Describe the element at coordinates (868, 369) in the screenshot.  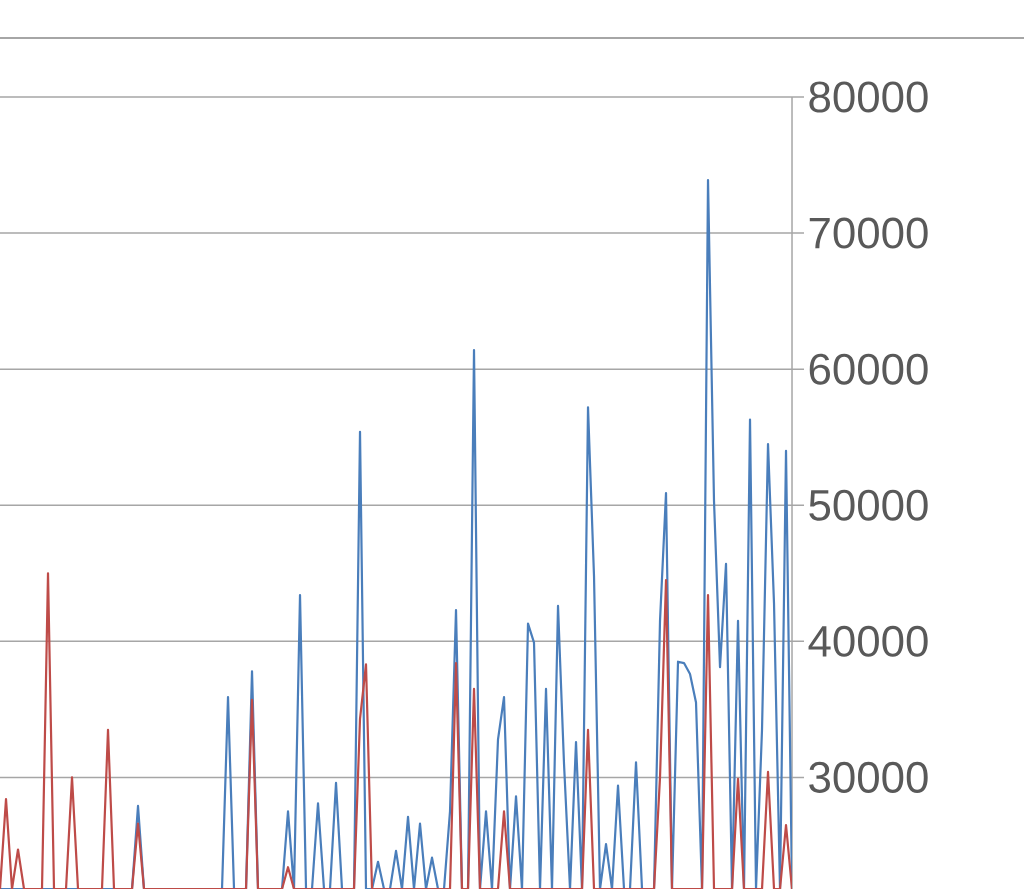
I see `y-tick-label: 60000` at that location.